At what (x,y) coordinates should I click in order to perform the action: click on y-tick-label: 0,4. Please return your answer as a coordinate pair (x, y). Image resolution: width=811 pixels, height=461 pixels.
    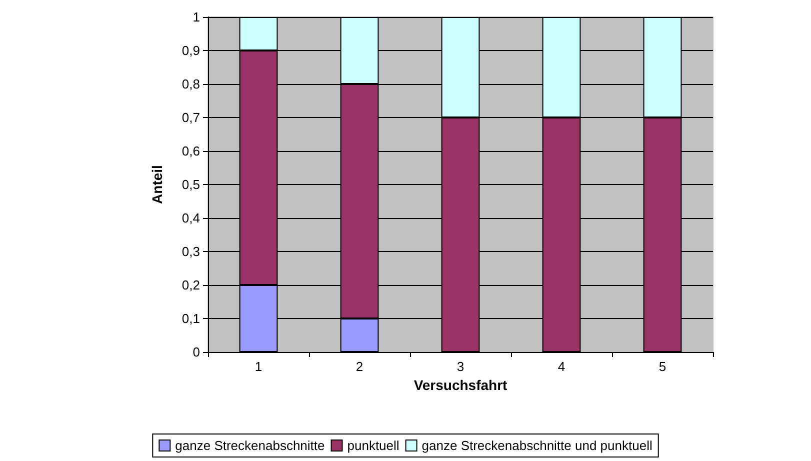
    Looking at the image, I should click on (191, 218).